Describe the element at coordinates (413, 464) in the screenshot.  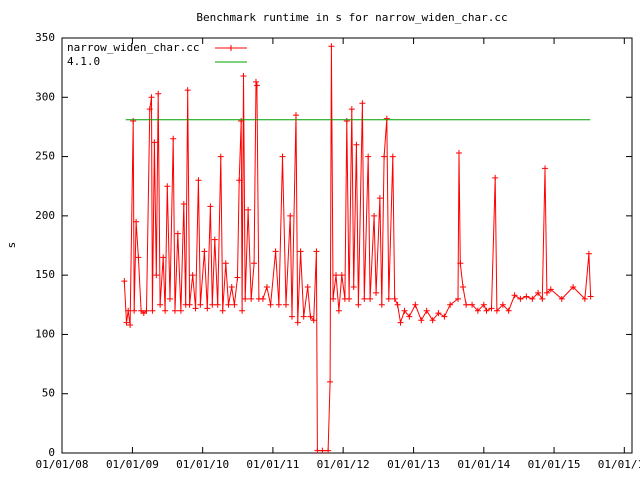
I see `x-tick-label: 01/01/13` at that location.